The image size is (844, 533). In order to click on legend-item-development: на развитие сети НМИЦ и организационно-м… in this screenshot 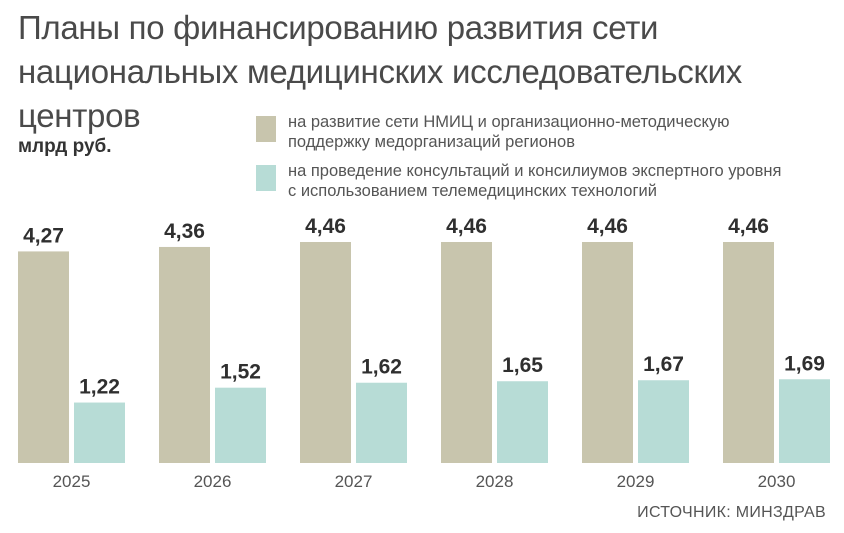, I will do `click(547, 132)`.